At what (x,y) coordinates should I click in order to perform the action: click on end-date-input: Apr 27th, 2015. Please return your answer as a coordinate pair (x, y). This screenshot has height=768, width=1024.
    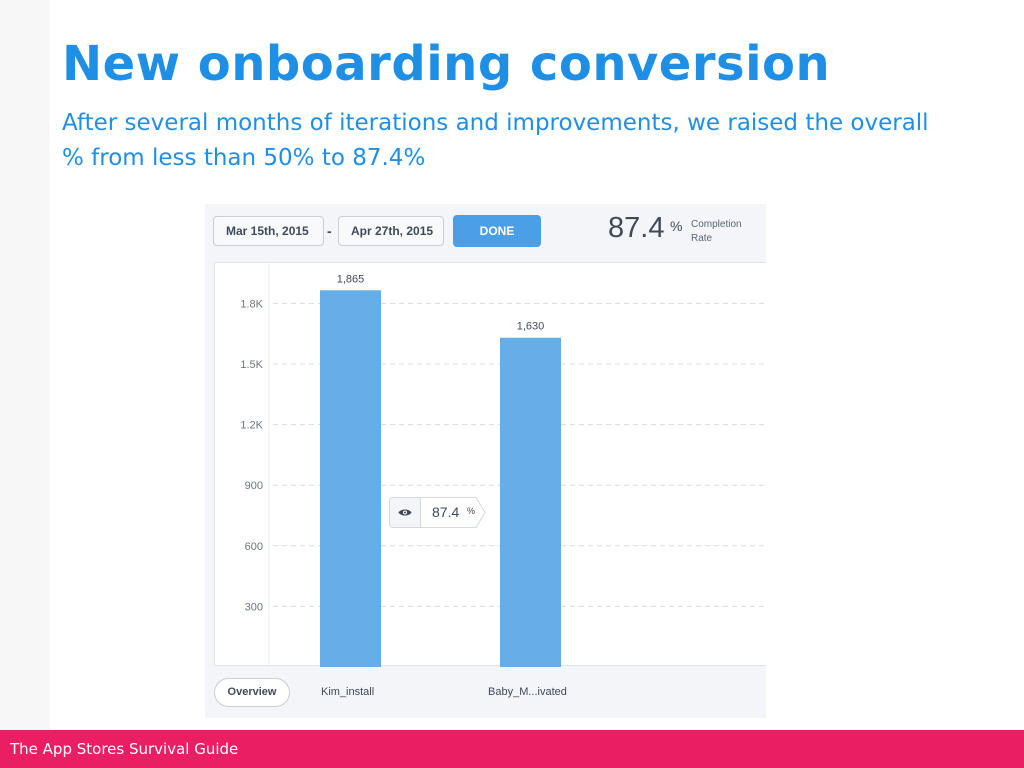
    Looking at the image, I should click on (391, 231).